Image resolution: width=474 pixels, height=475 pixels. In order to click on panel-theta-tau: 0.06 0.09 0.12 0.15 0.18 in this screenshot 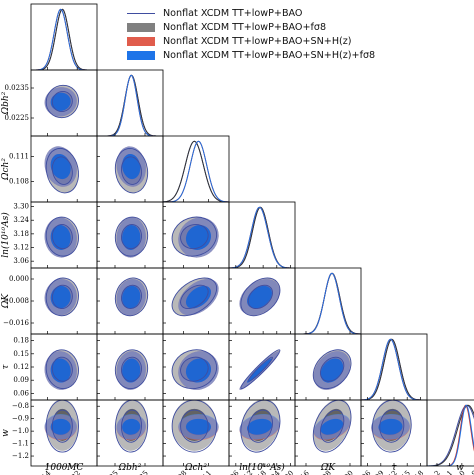, I will do `click(55, 367)`.